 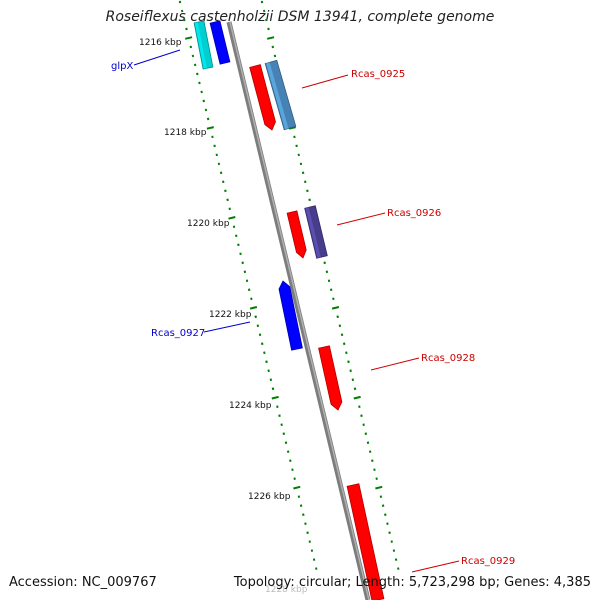 What do you see at coordinates (448, 358) in the screenshot?
I see `gene-label-rcas-0928: Rcas_0928` at bounding box center [448, 358].